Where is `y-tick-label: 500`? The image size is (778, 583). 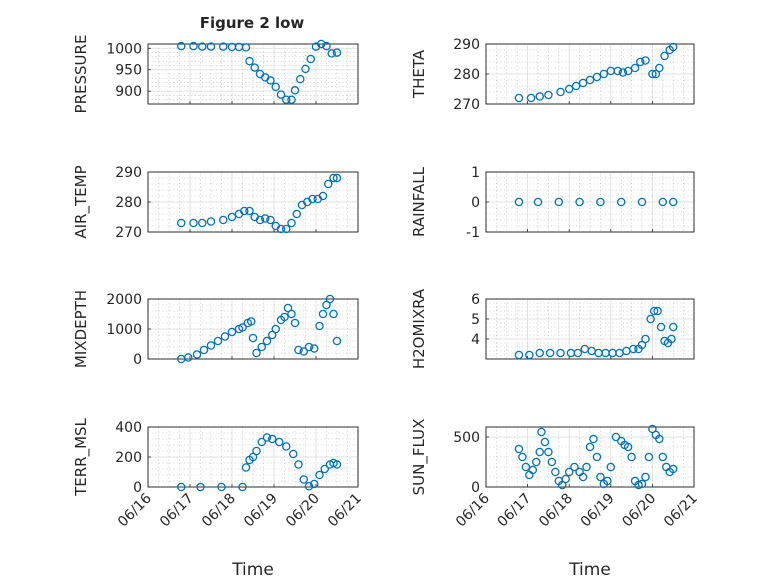 y-tick-label: 500 is located at coordinates (466, 438).